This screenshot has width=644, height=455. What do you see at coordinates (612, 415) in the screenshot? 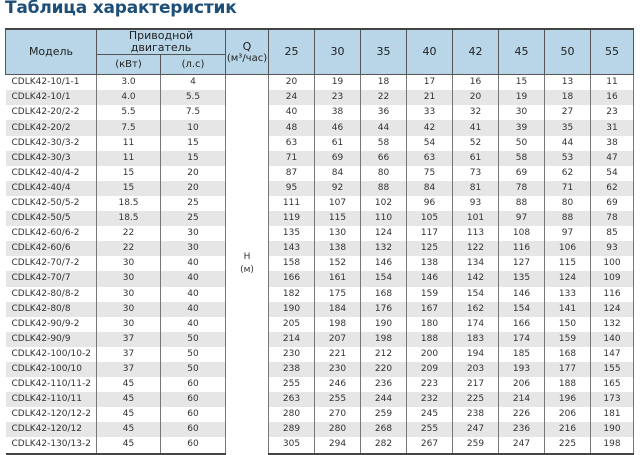
I see `head-value-cell: 181` at bounding box center [612, 415].